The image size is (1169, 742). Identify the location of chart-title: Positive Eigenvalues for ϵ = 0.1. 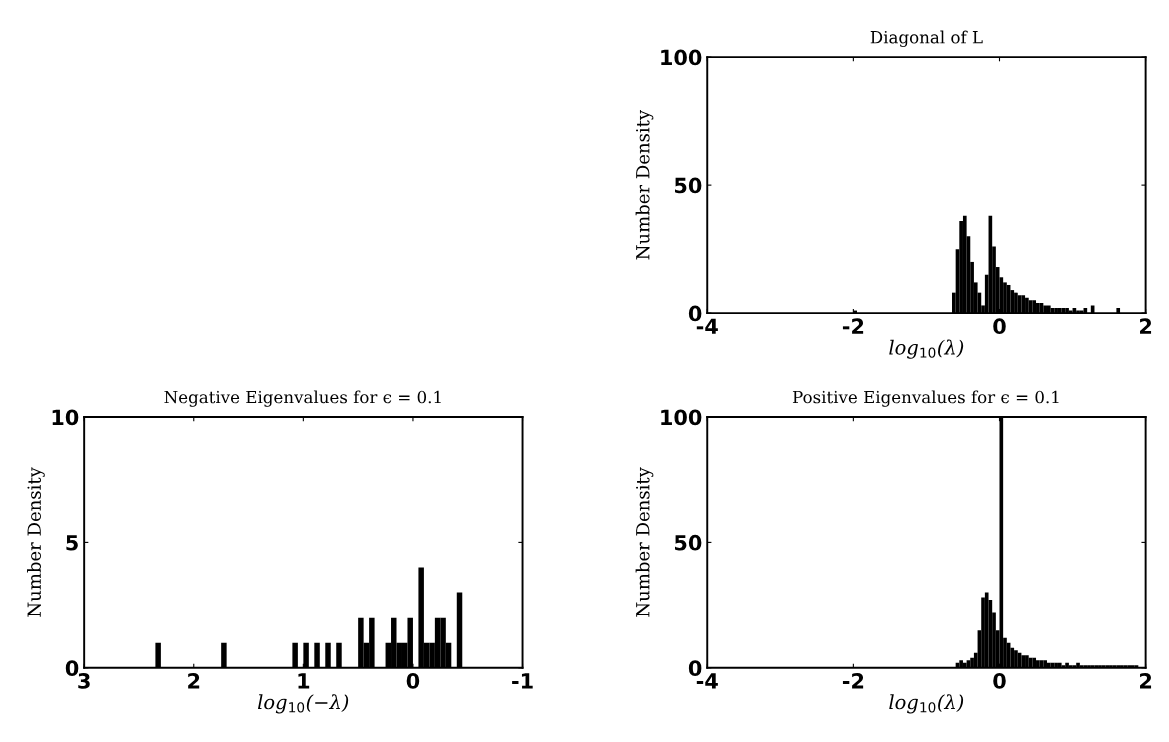
(925, 398).